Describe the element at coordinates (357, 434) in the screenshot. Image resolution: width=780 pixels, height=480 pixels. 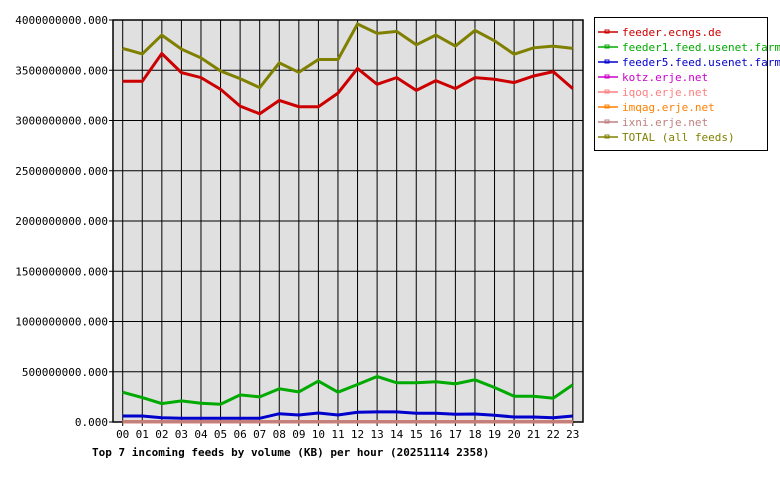
I see `x-tick-label: 12` at that location.